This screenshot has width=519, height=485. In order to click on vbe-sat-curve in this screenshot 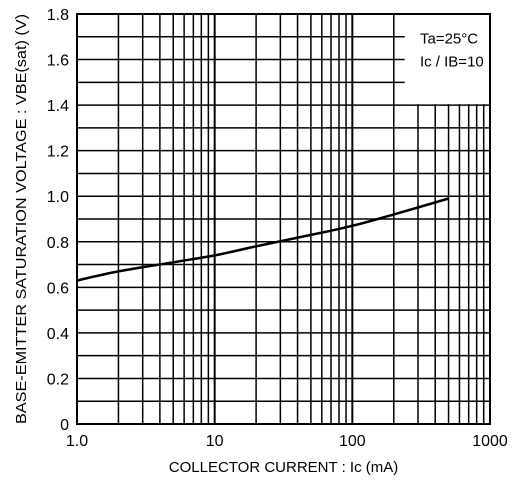, I will do `click(262, 239)`.